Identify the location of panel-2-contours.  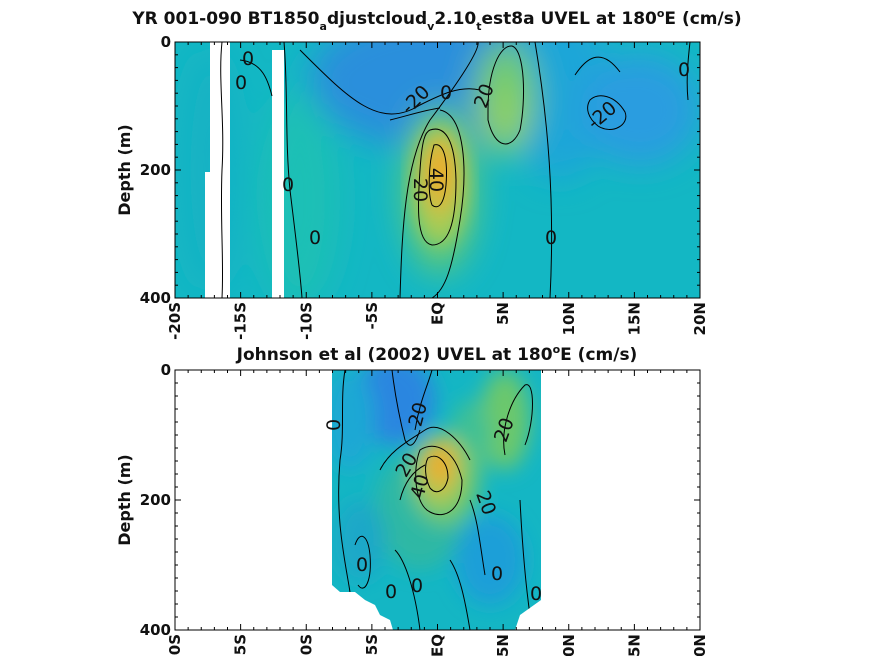
(435, 500).